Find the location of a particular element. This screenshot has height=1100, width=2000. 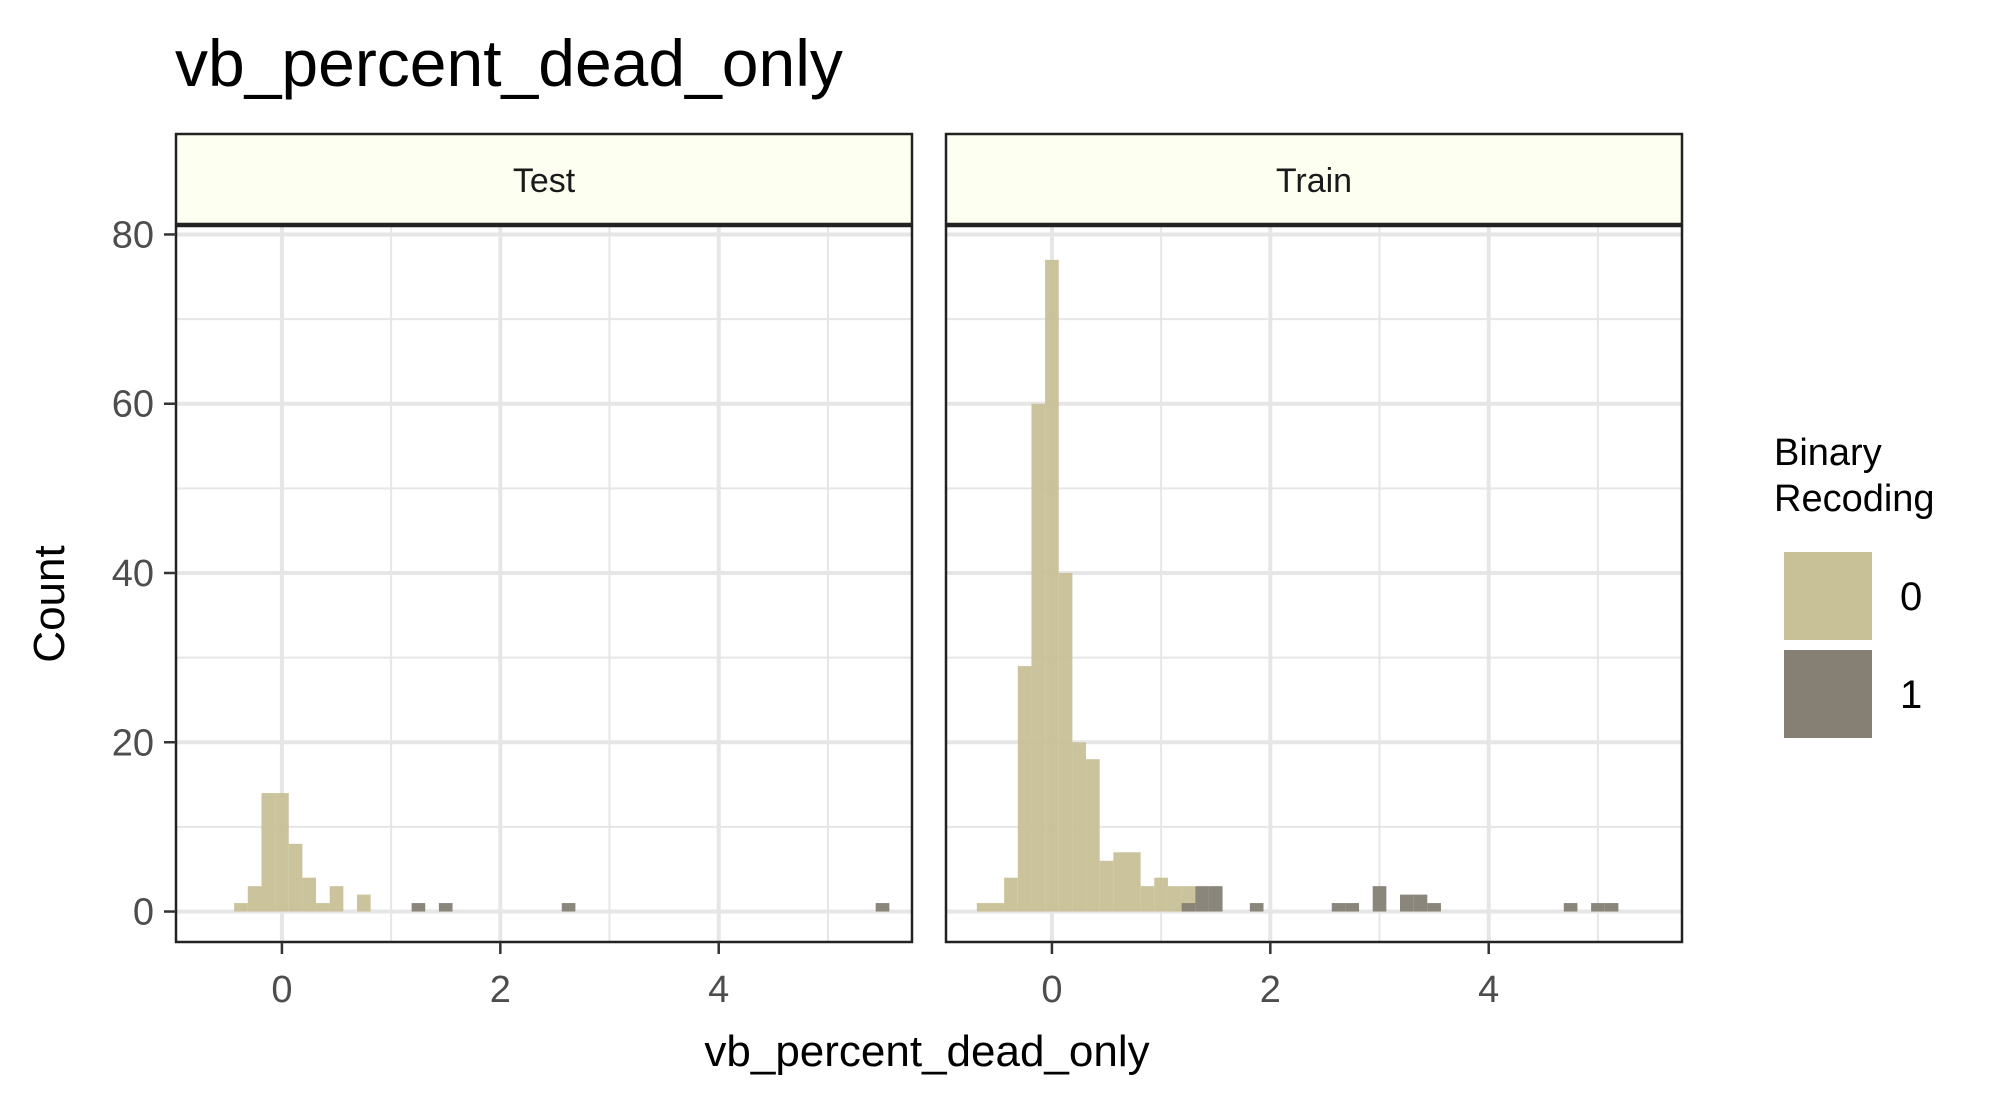

facet-strip-label: Test is located at coordinates (544, 181).